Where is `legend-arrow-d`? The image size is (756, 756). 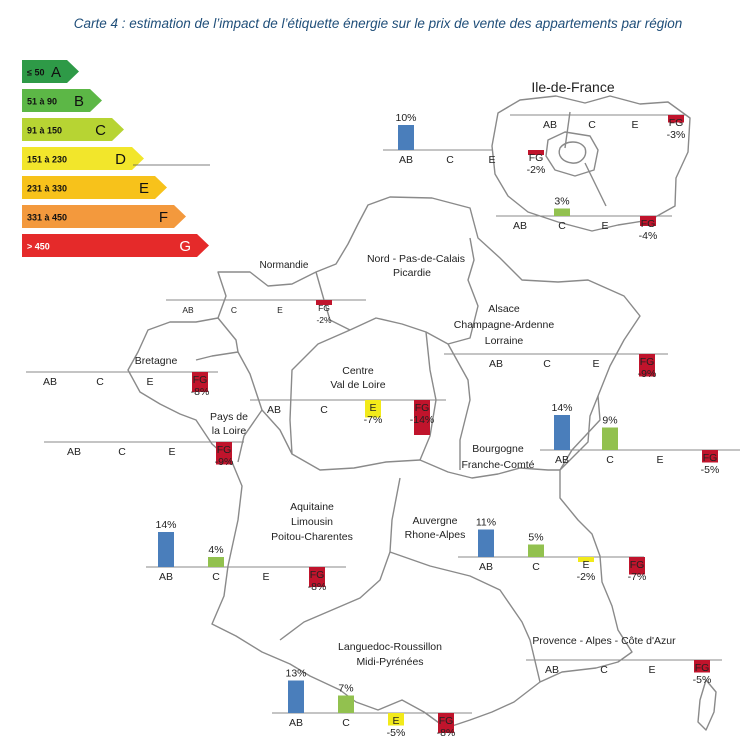 legend-arrow-d is located at coordinates (83, 158).